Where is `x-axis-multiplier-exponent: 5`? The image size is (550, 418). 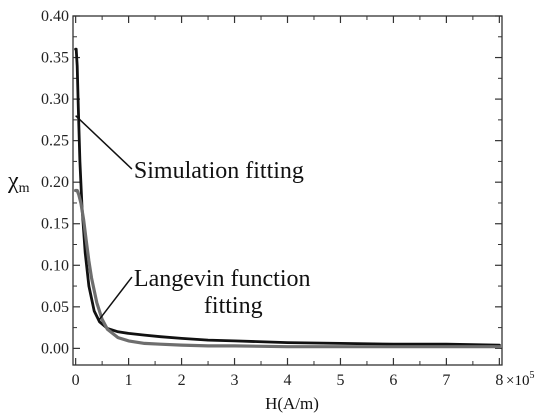 x-axis-multiplier-exponent: 5 is located at coordinates (531, 375).